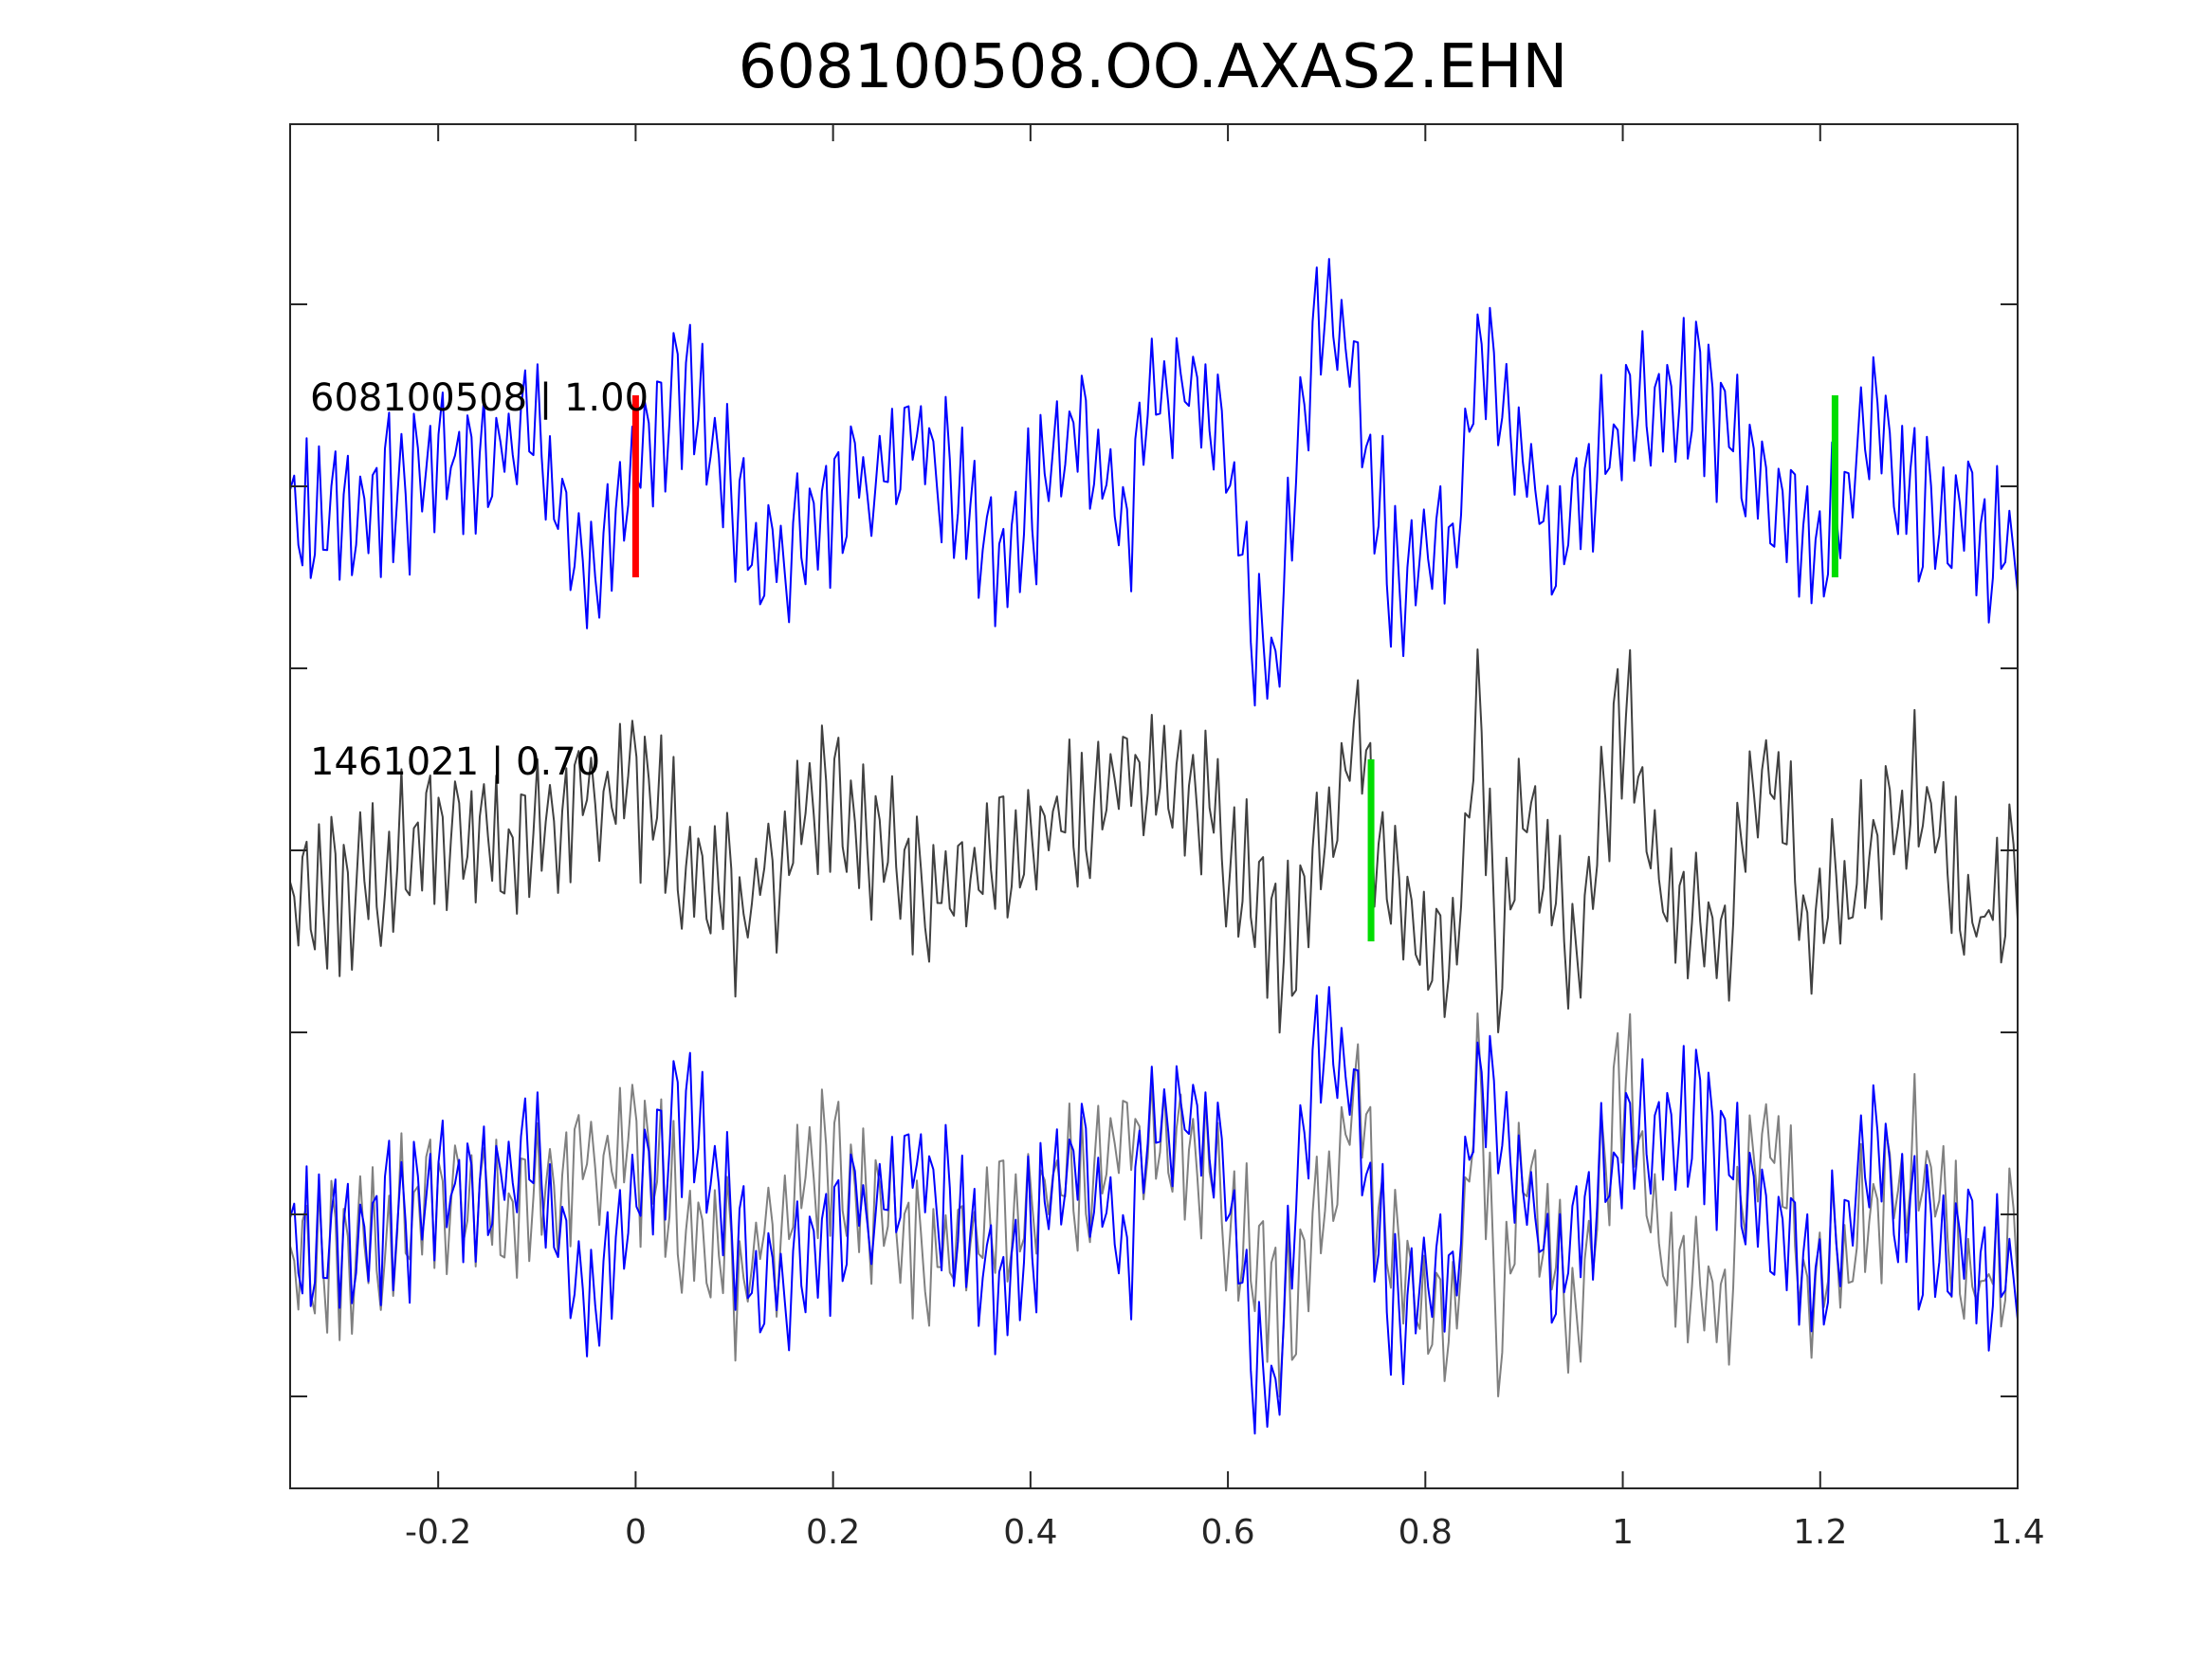 Image resolution: width=2212 pixels, height=1659 pixels. What do you see at coordinates (1227, 1532) in the screenshot?
I see `x-tick-label: 0.6` at bounding box center [1227, 1532].